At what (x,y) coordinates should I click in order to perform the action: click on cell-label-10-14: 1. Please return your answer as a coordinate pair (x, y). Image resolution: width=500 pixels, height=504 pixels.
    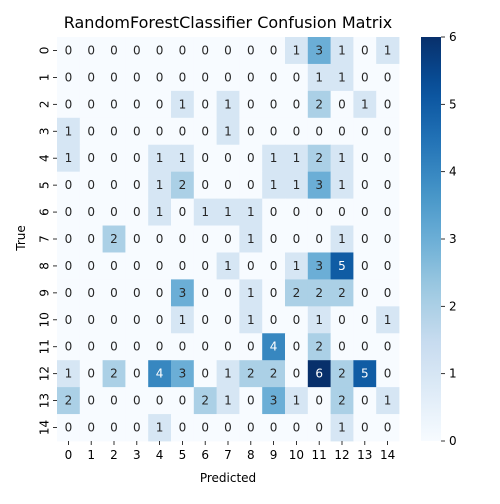
    Looking at the image, I should click on (388, 320).